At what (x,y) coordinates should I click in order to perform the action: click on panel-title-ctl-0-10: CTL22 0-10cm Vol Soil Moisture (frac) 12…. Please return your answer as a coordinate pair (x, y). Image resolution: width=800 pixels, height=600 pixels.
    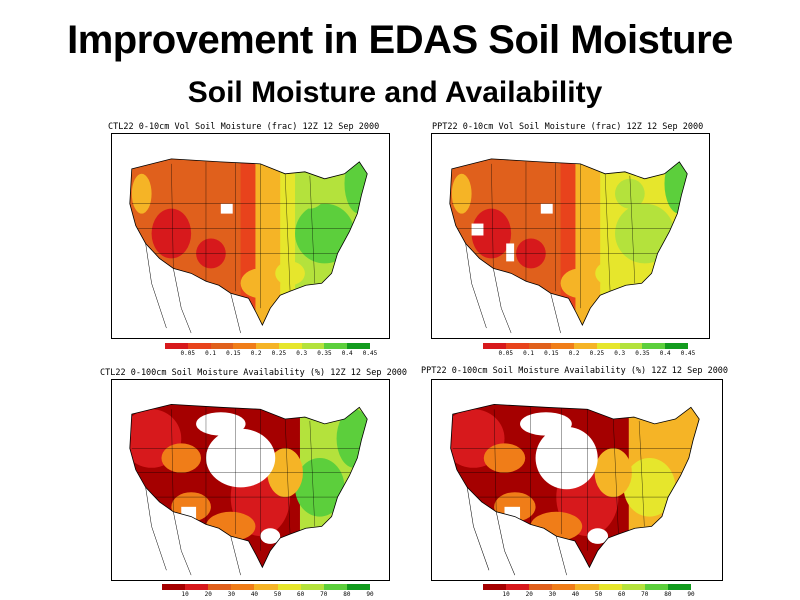
    Looking at the image, I should click on (244, 127).